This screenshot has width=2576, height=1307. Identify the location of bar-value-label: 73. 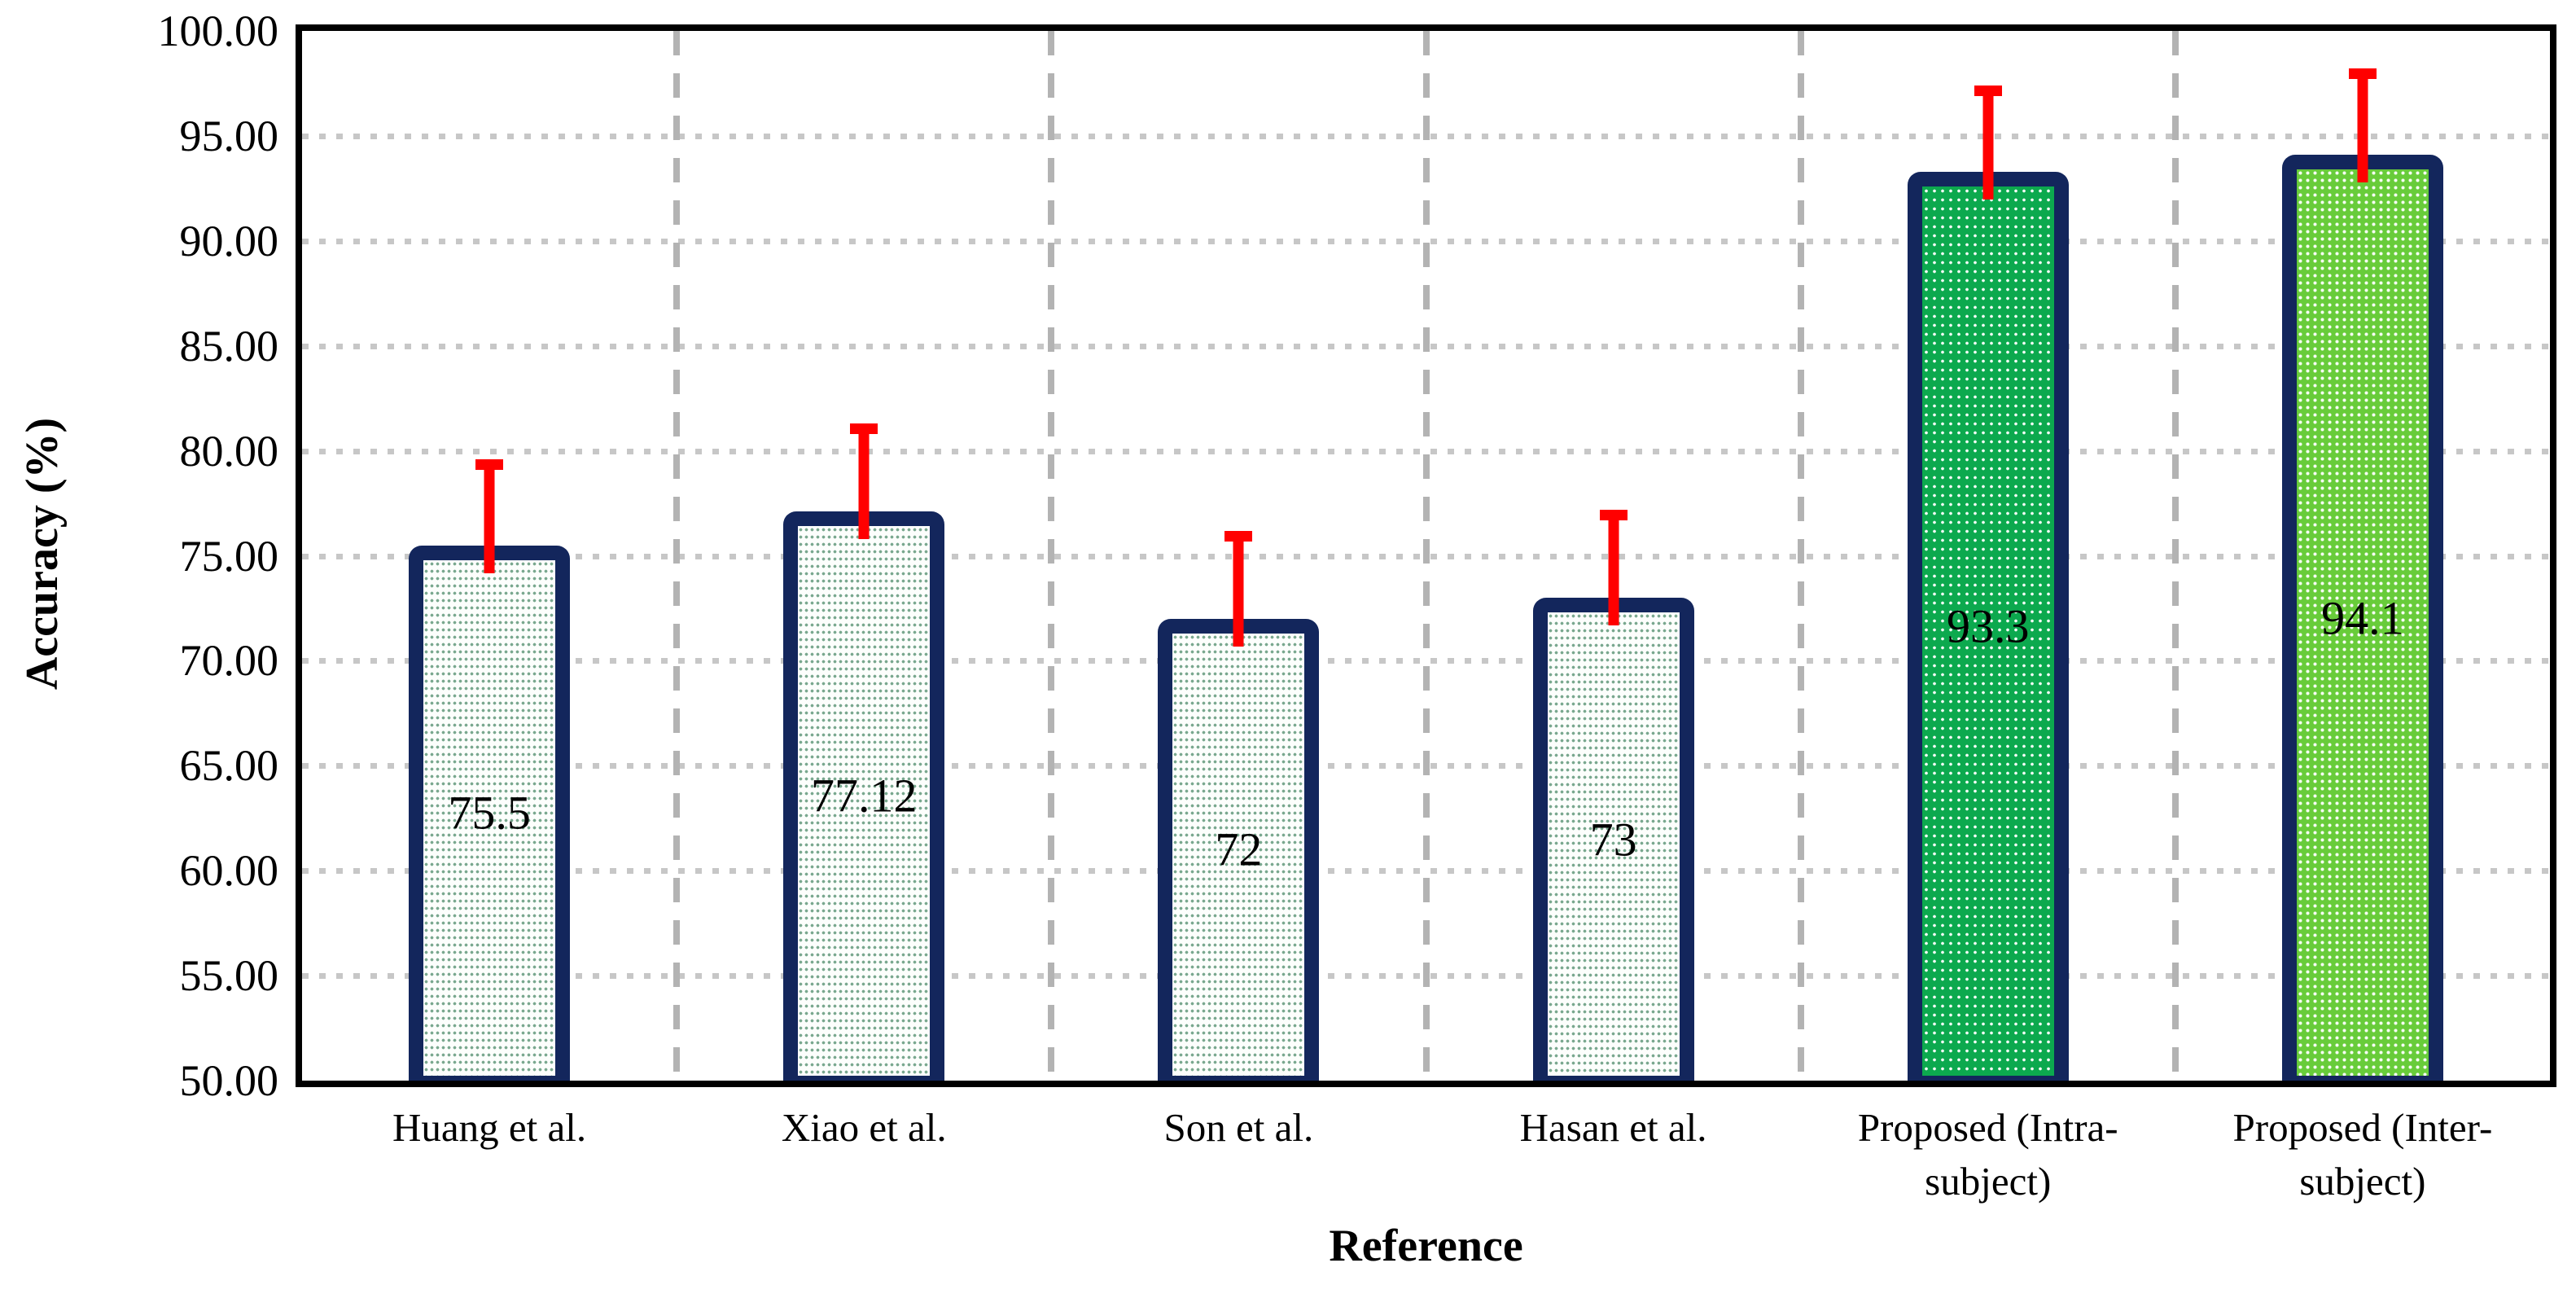
(1613, 839).